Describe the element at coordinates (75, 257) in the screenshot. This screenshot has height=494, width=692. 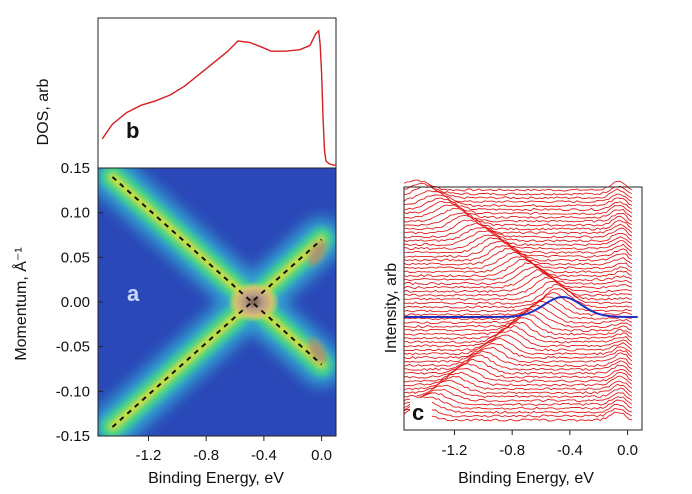
I see `momentum-tick-label: 0.05` at that location.